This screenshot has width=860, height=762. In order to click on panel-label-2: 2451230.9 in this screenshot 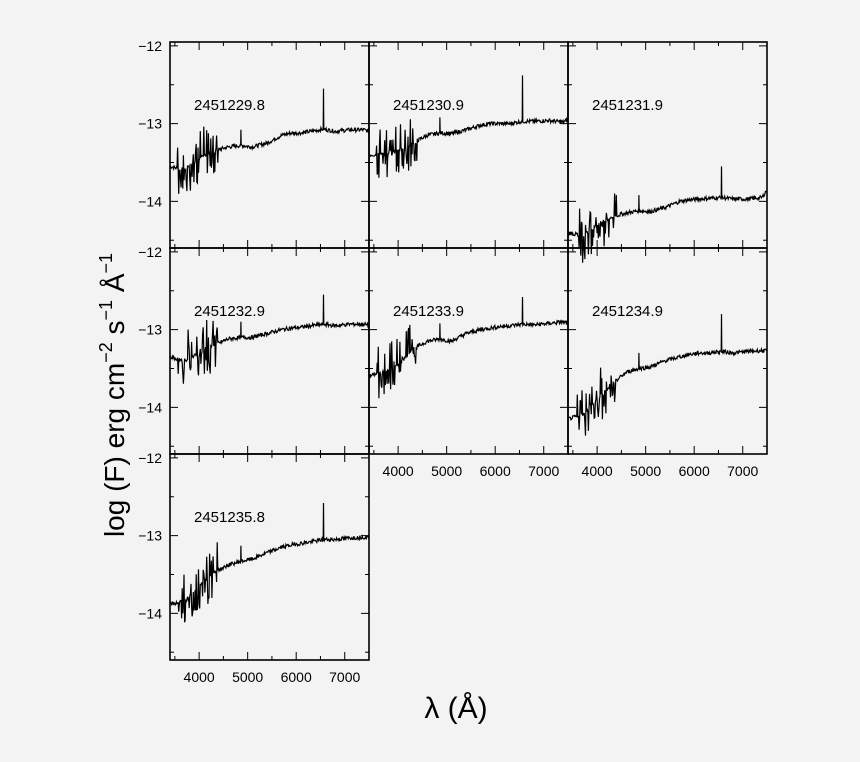, I will do `click(428, 105)`.